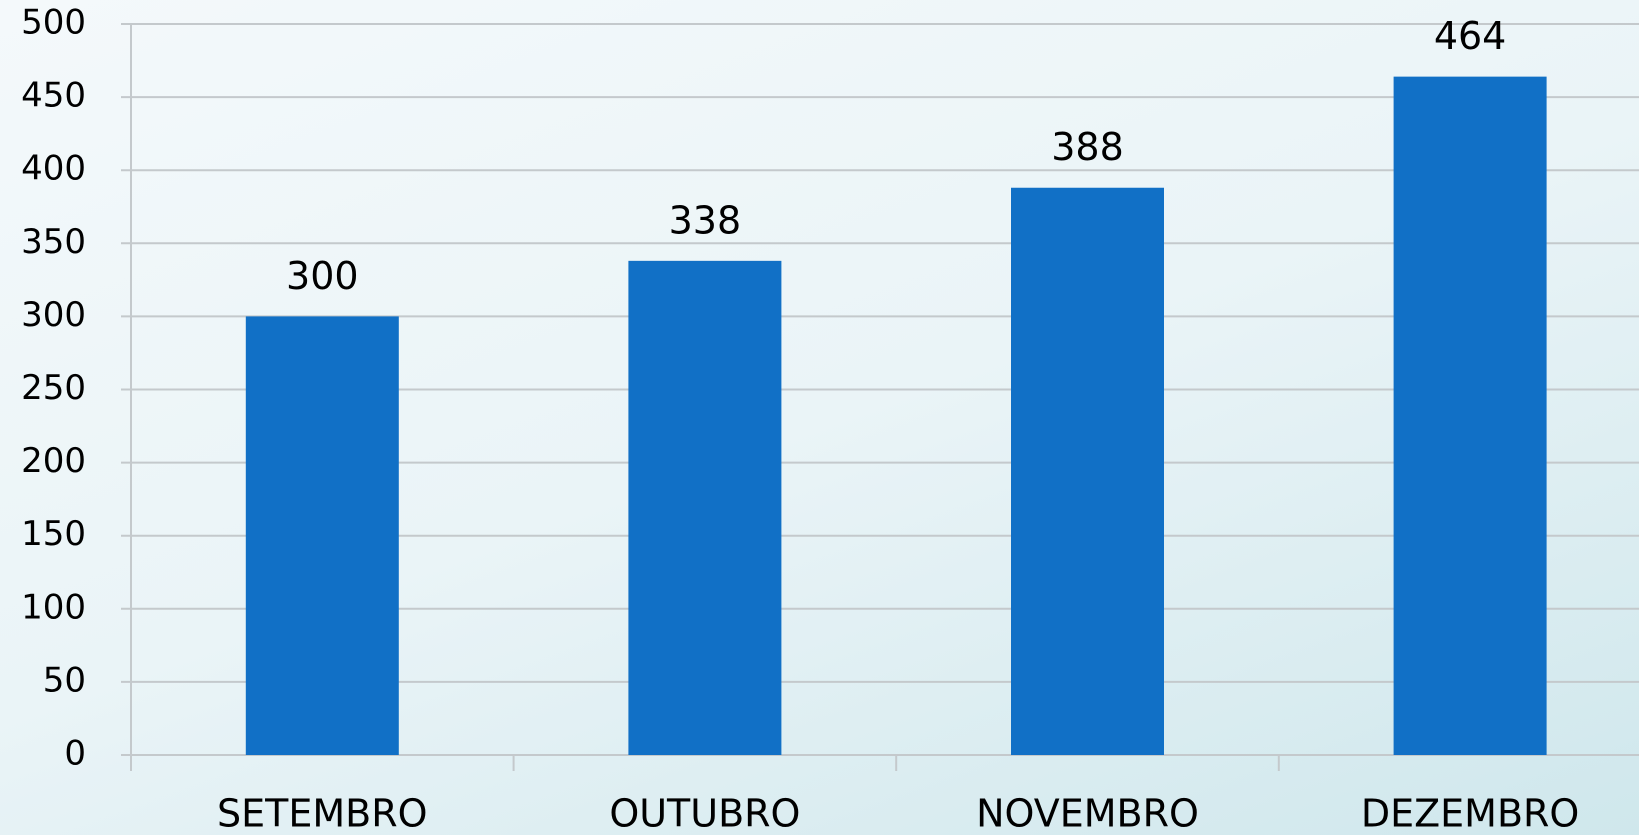 This screenshot has width=1639, height=835. Describe the element at coordinates (704, 813) in the screenshot. I see `x-tick-label: OUTUBRO` at that location.